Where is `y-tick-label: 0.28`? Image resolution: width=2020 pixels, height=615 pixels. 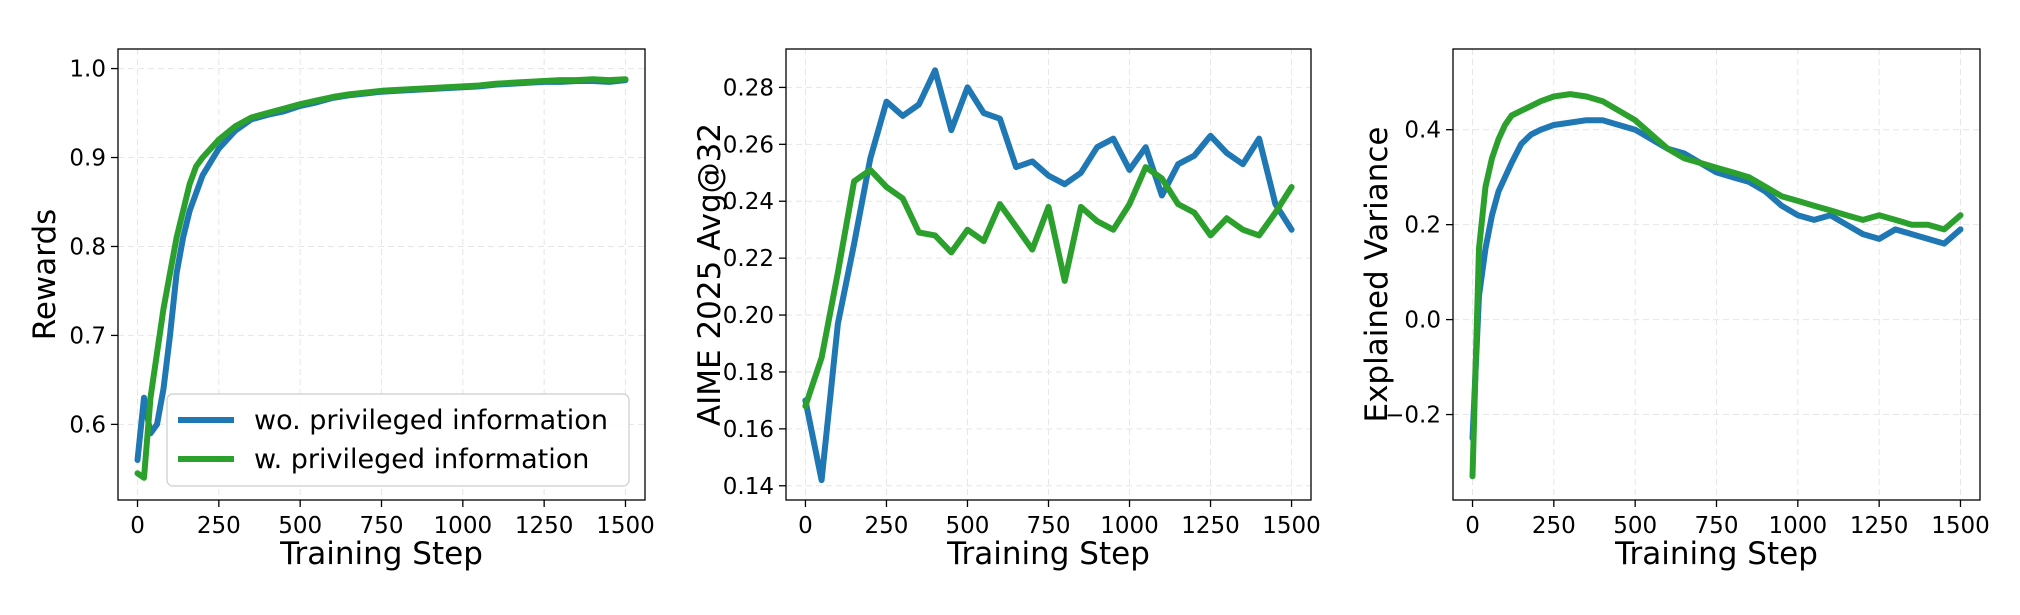
y-tick-label: 0.28 is located at coordinates (748, 88).